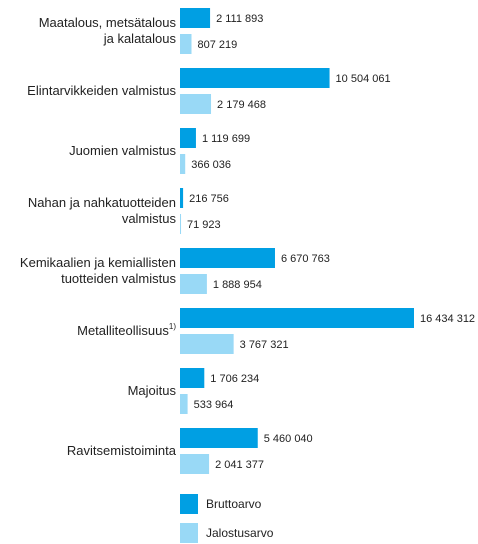 This screenshot has width=478, height=544. What do you see at coordinates (217, 45) in the screenshot?
I see `value-label: 807 219` at bounding box center [217, 45].